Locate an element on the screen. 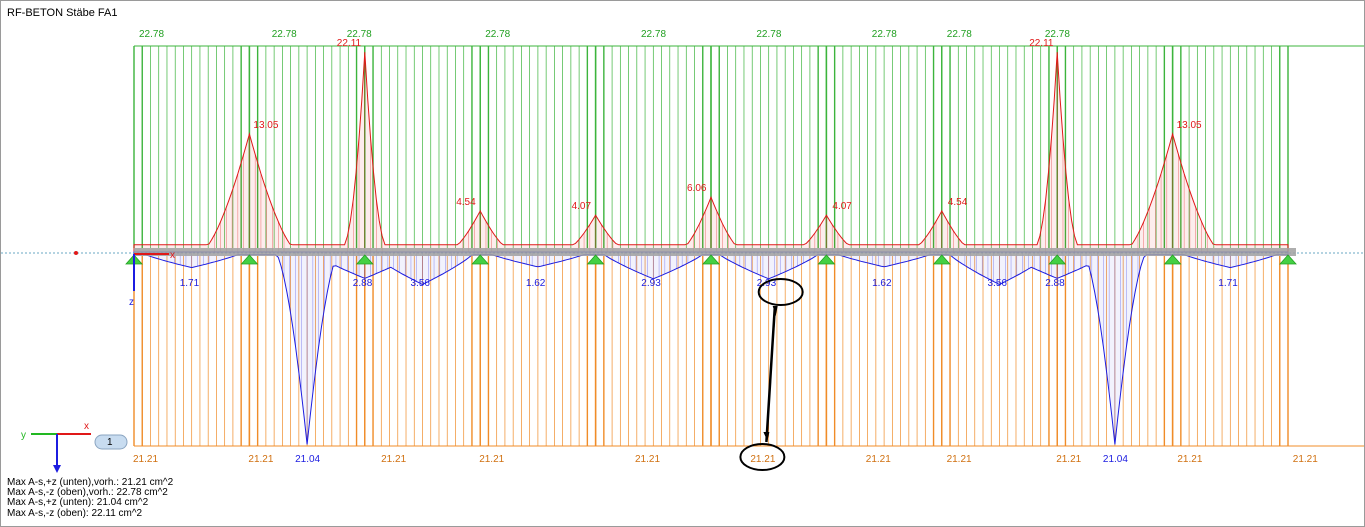  beam-node is located at coordinates (76, 253).